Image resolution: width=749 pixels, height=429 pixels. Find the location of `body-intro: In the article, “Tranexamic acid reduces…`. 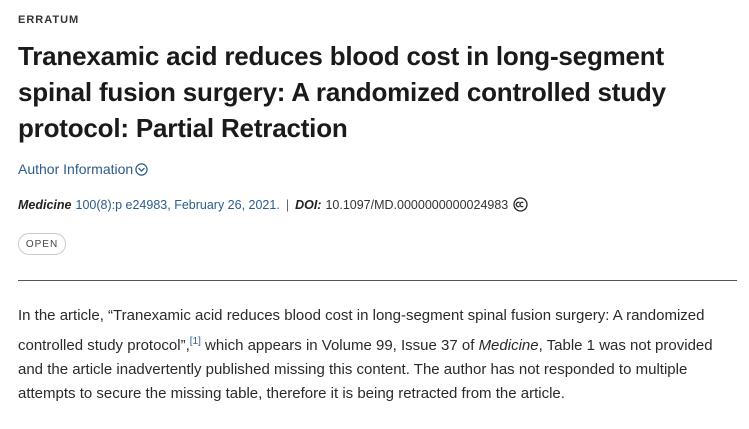

body-intro: In the article, “Tranexamic acid reduces… is located at coordinates (361, 330).